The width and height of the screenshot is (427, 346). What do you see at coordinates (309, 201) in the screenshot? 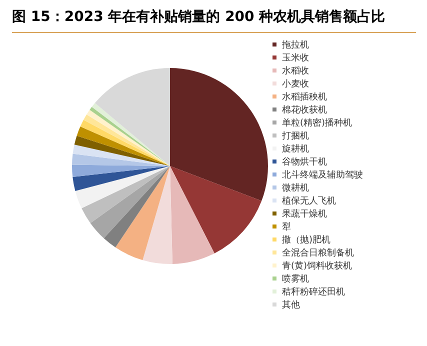
I see `legend-label: 植保无人飞机` at bounding box center [309, 201].